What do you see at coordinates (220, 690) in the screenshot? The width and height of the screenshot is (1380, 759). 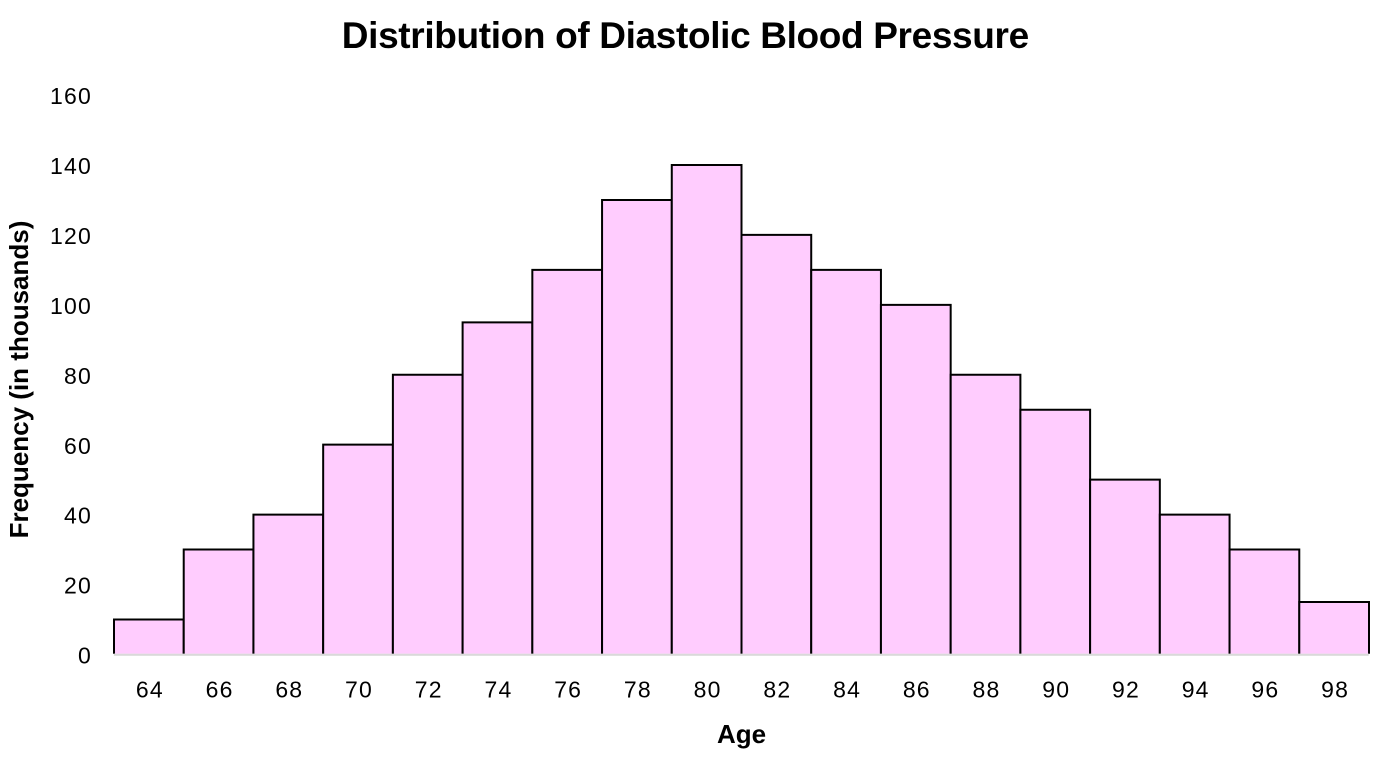 I see `svg-text: 66` at bounding box center [220, 690].